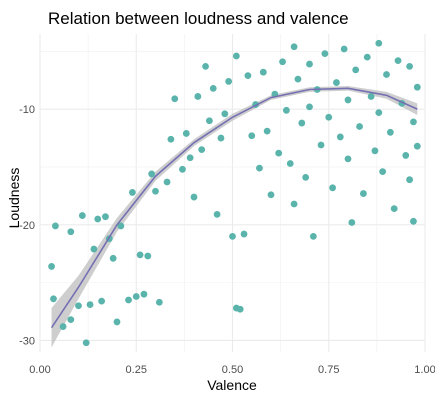  I want to click on x-tick-label: 1.00, so click(424, 370).